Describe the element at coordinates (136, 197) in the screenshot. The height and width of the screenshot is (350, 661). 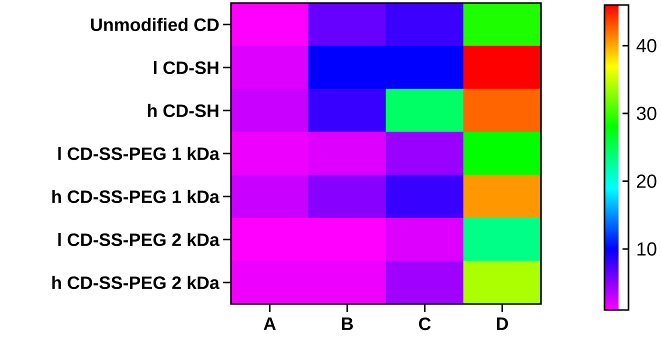
I see `y-tick-label: h CD-SS-PEG 1 kDa` at that location.